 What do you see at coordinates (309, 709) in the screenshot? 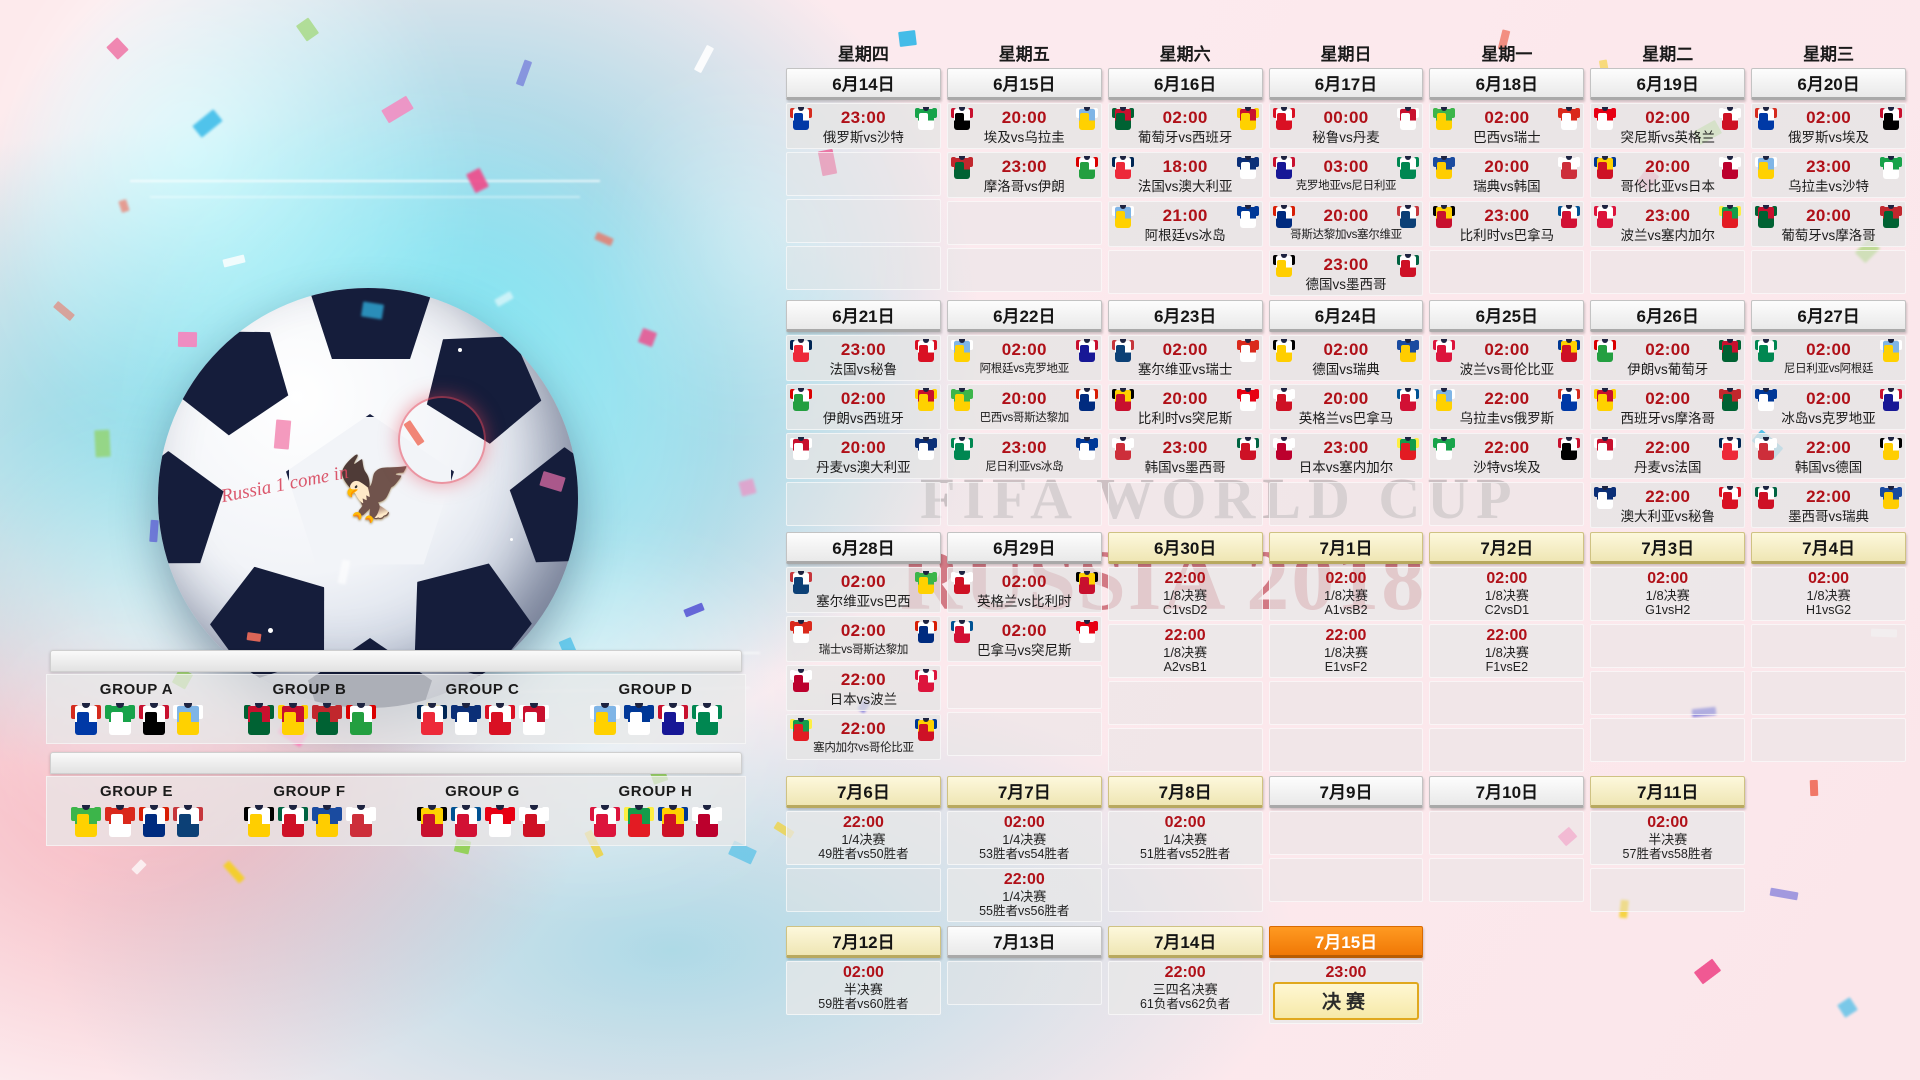
I see `group-cell-b: GROUP B` at bounding box center [309, 709].